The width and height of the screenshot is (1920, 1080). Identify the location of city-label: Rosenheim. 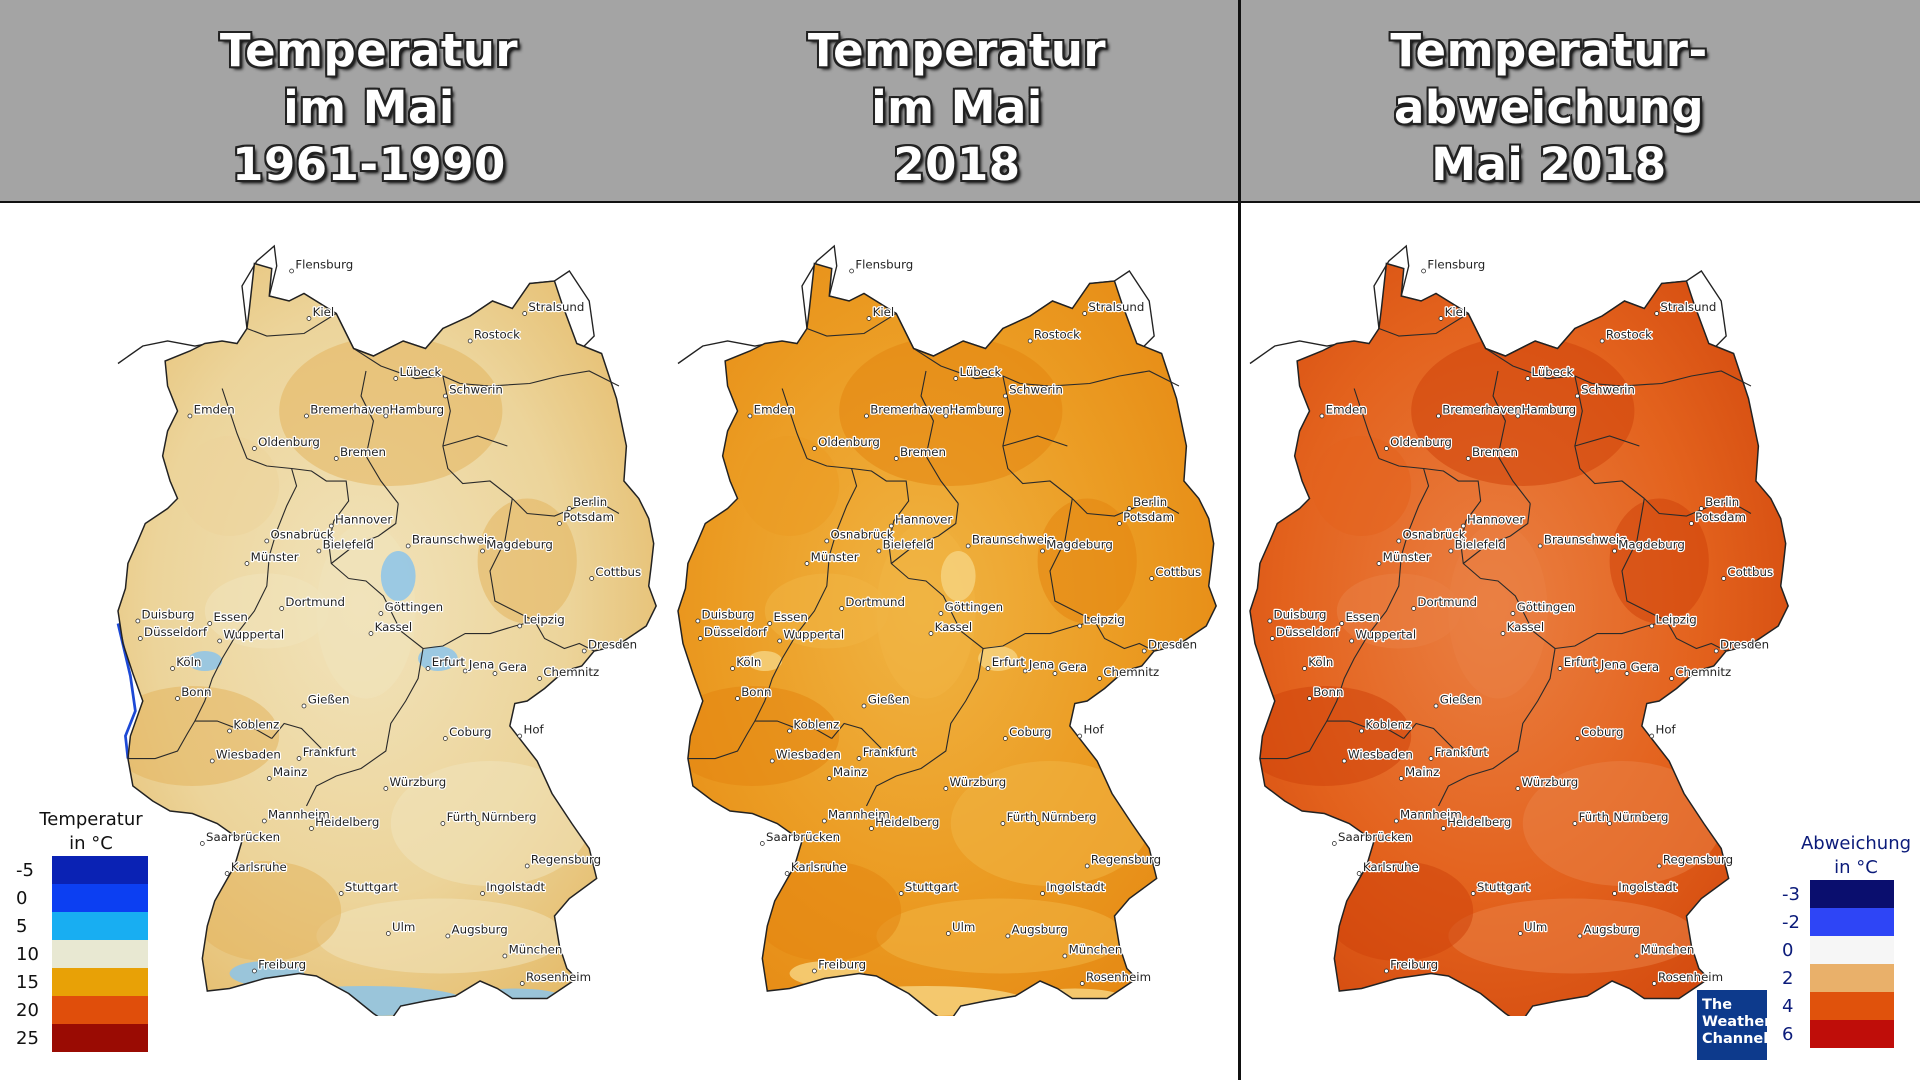
(1118, 977).